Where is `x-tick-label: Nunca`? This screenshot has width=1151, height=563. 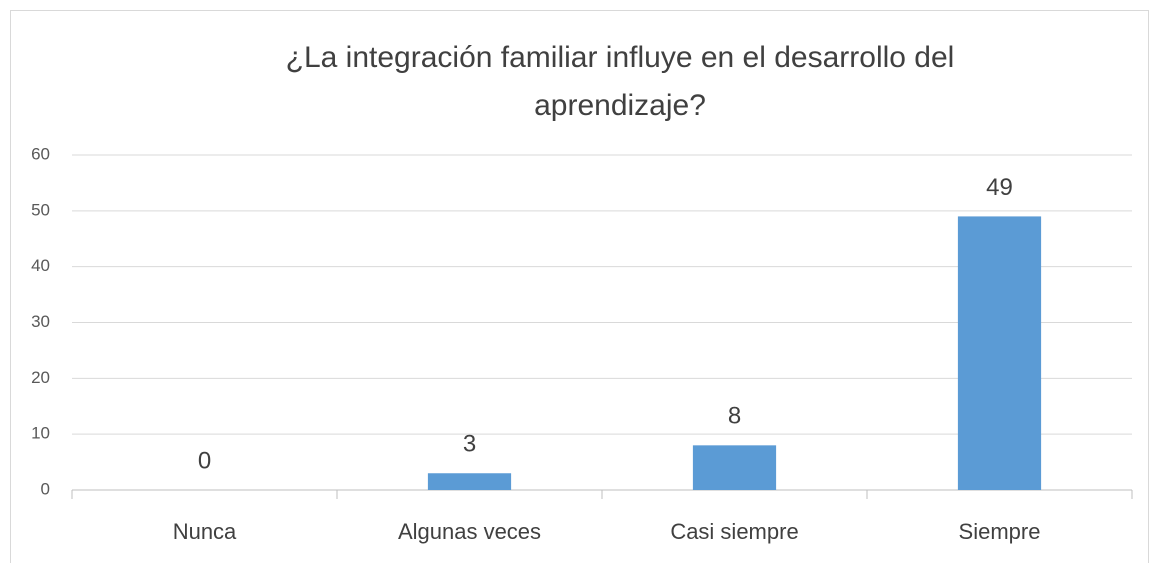 x-tick-label: Nunca is located at coordinates (205, 531).